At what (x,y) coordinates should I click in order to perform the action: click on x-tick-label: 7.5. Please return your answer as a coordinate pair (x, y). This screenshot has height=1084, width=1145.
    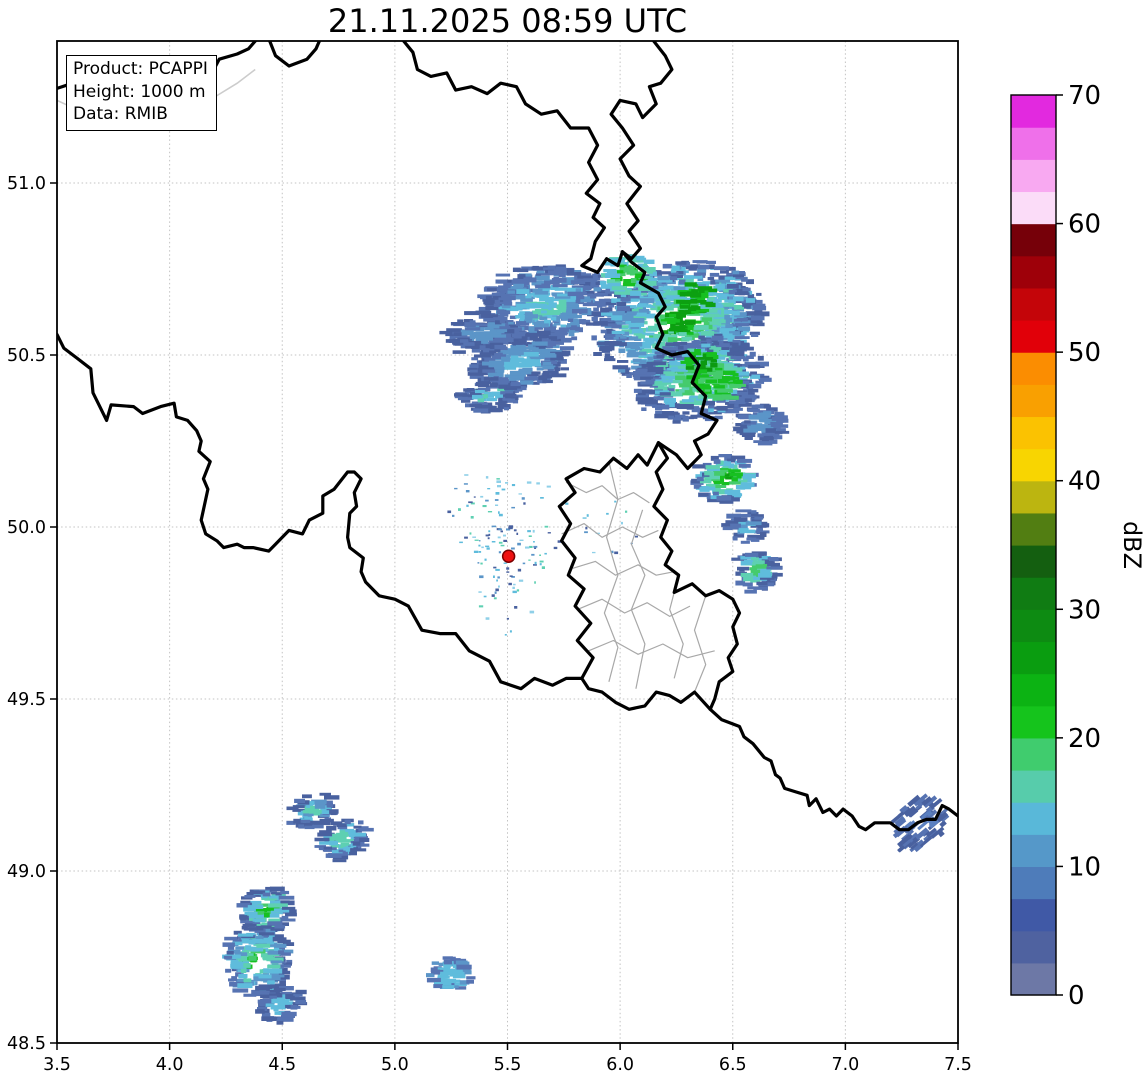
    Looking at the image, I should click on (958, 1065).